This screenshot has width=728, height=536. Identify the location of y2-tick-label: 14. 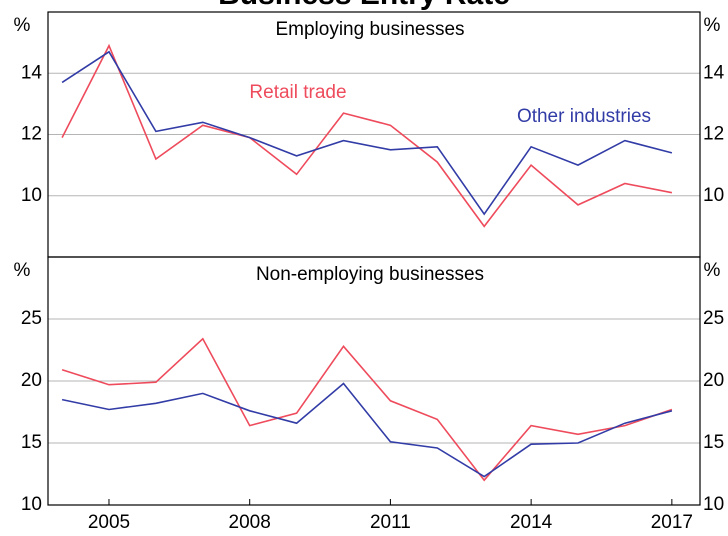
(714, 72).